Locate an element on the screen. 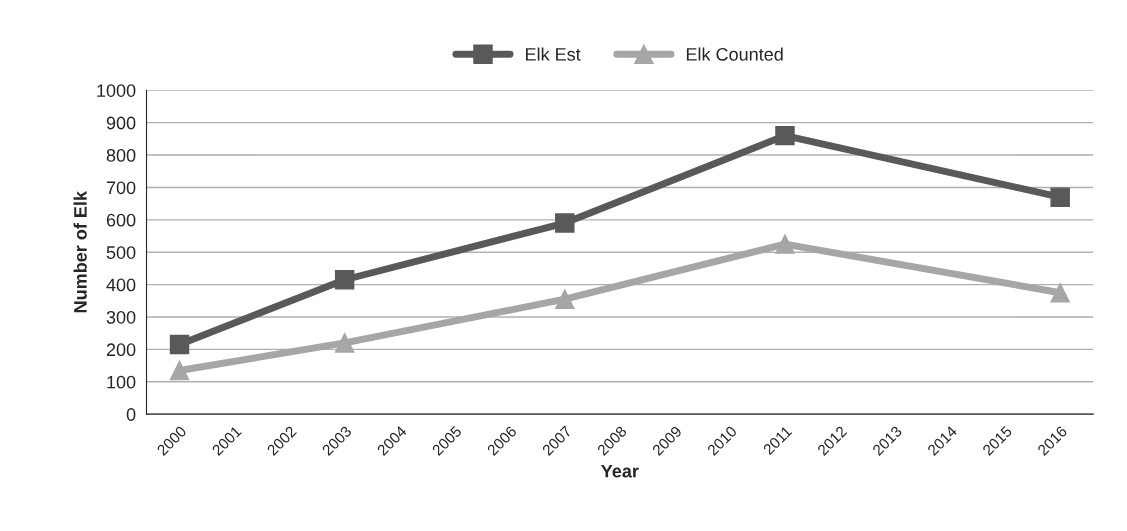  legend-label: Elk Counted is located at coordinates (734, 54).